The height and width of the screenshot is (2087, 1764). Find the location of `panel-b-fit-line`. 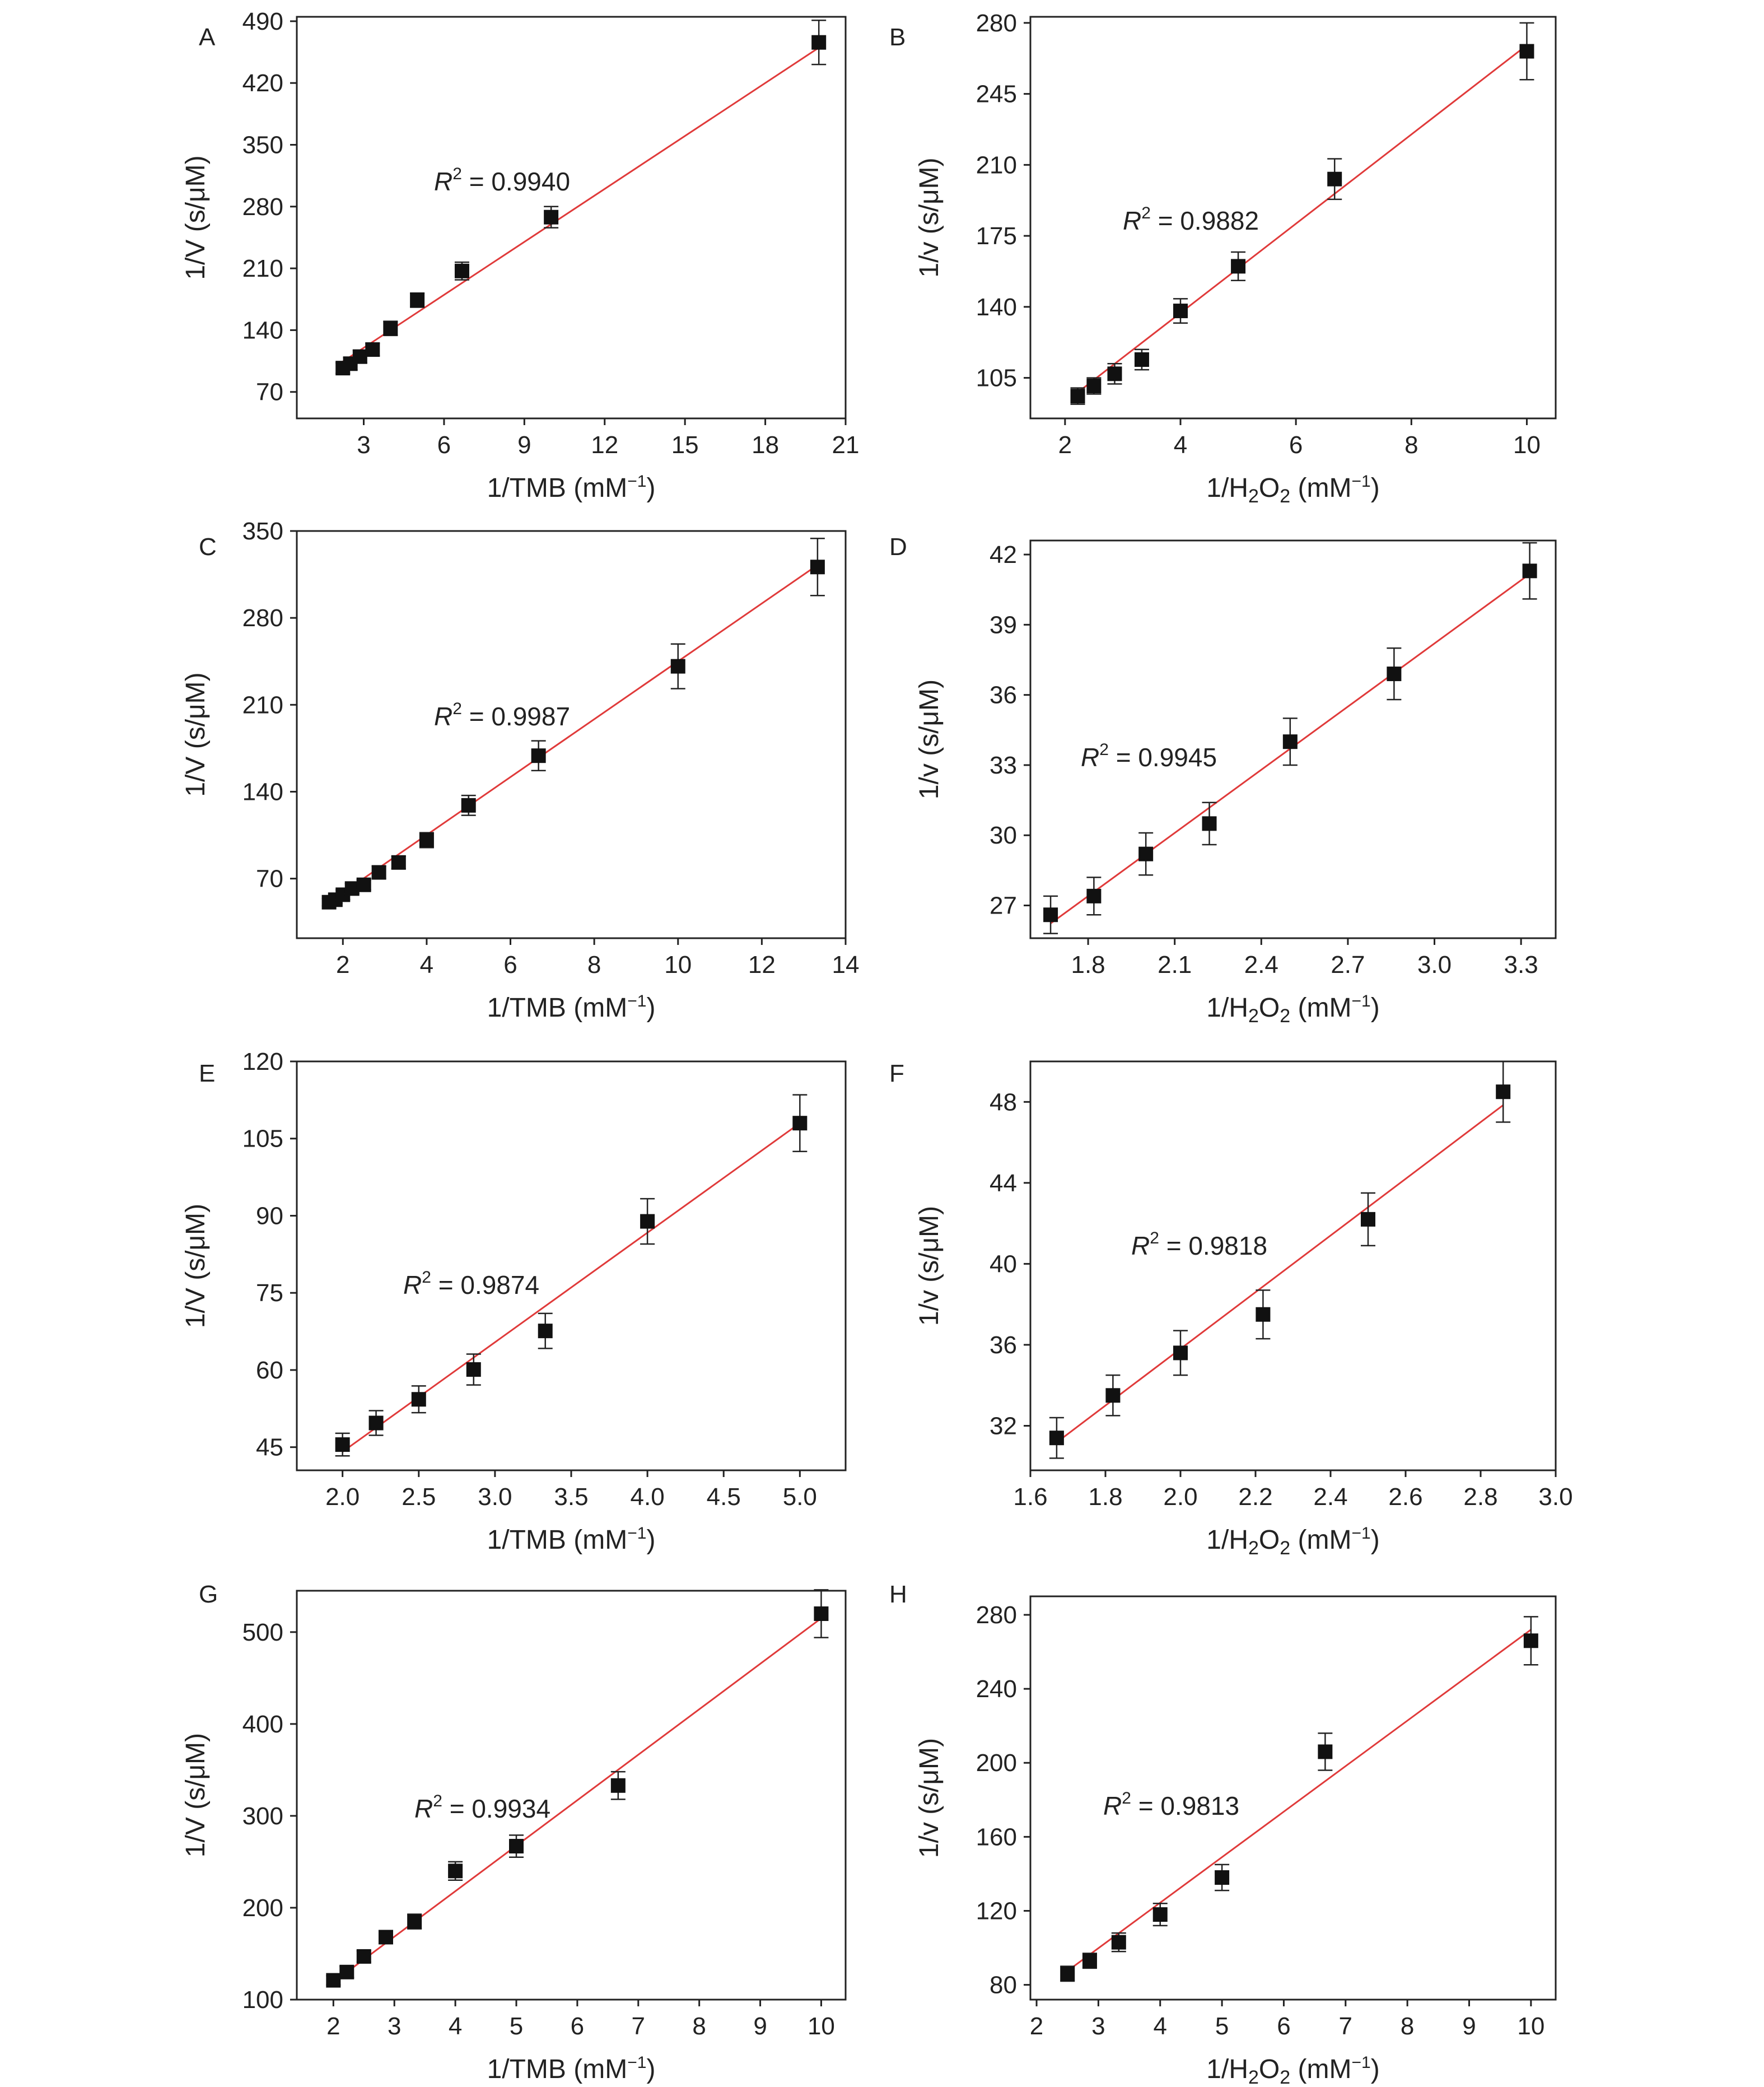

panel-b-fit-line is located at coordinates (1303, 219).